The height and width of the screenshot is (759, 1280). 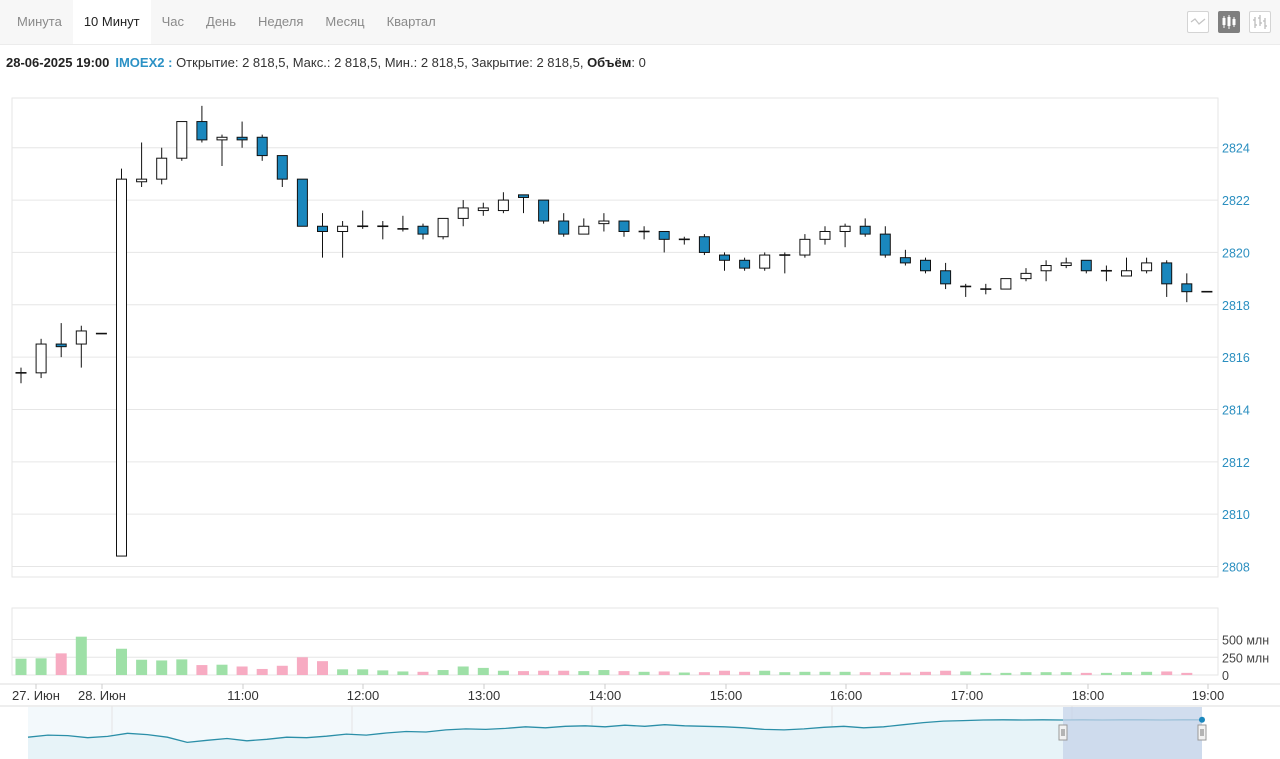 What do you see at coordinates (846, 695) in the screenshot?
I see `time-tick-label: 16:00` at bounding box center [846, 695].